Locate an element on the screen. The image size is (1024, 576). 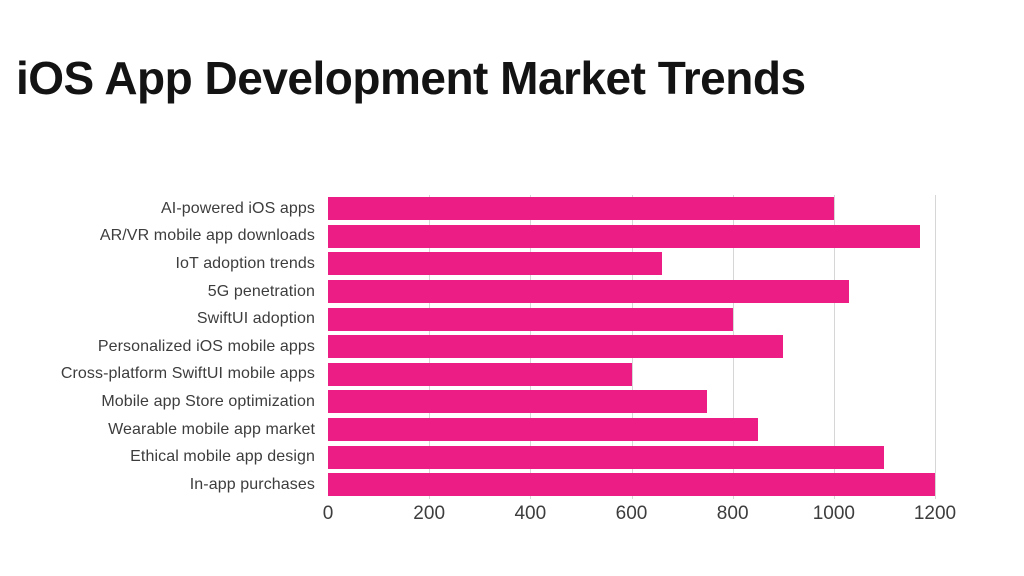
x-axis-tick-labels: 0 200 400 600 800 1000 1200 is located at coordinates (639, 515).